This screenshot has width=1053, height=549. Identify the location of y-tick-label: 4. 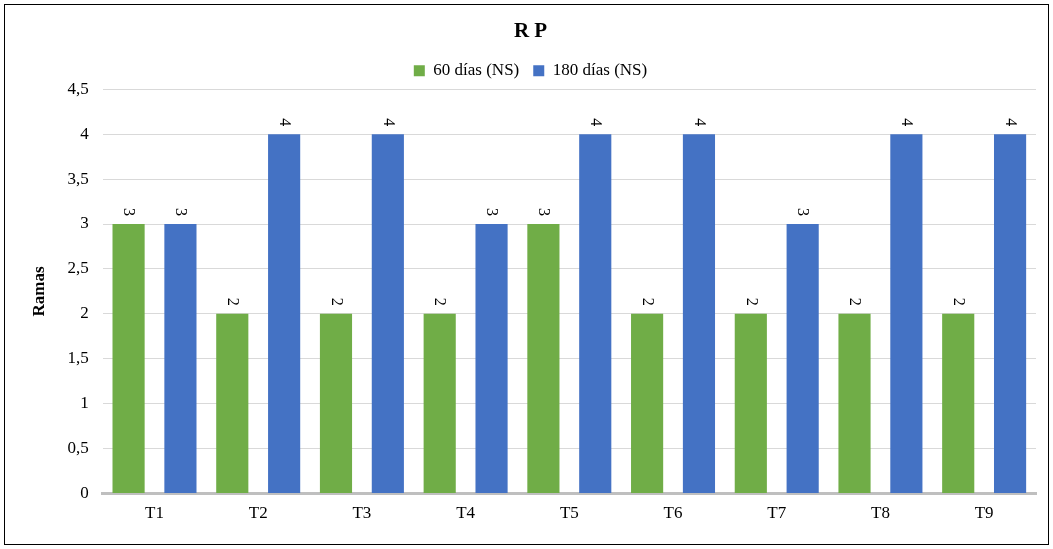
(85, 133).